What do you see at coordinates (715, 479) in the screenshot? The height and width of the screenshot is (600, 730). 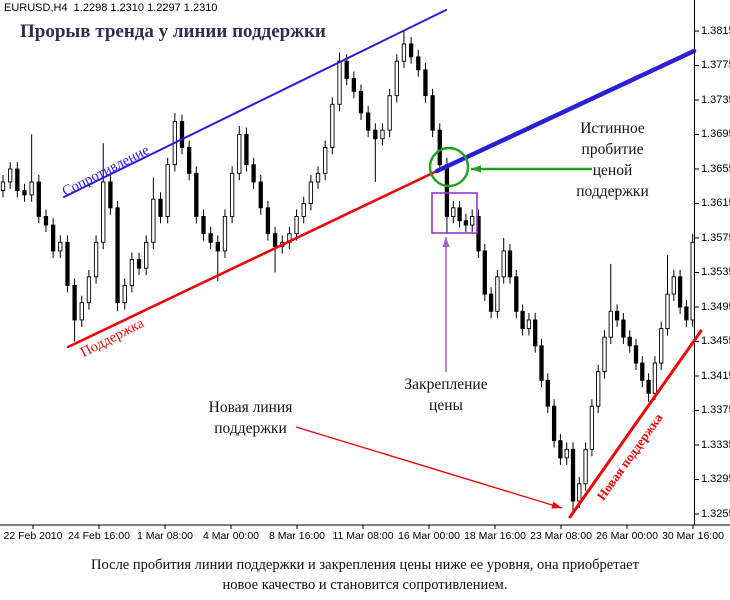 I see `y-tick-label: 1.3295` at bounding box center [715, 479].